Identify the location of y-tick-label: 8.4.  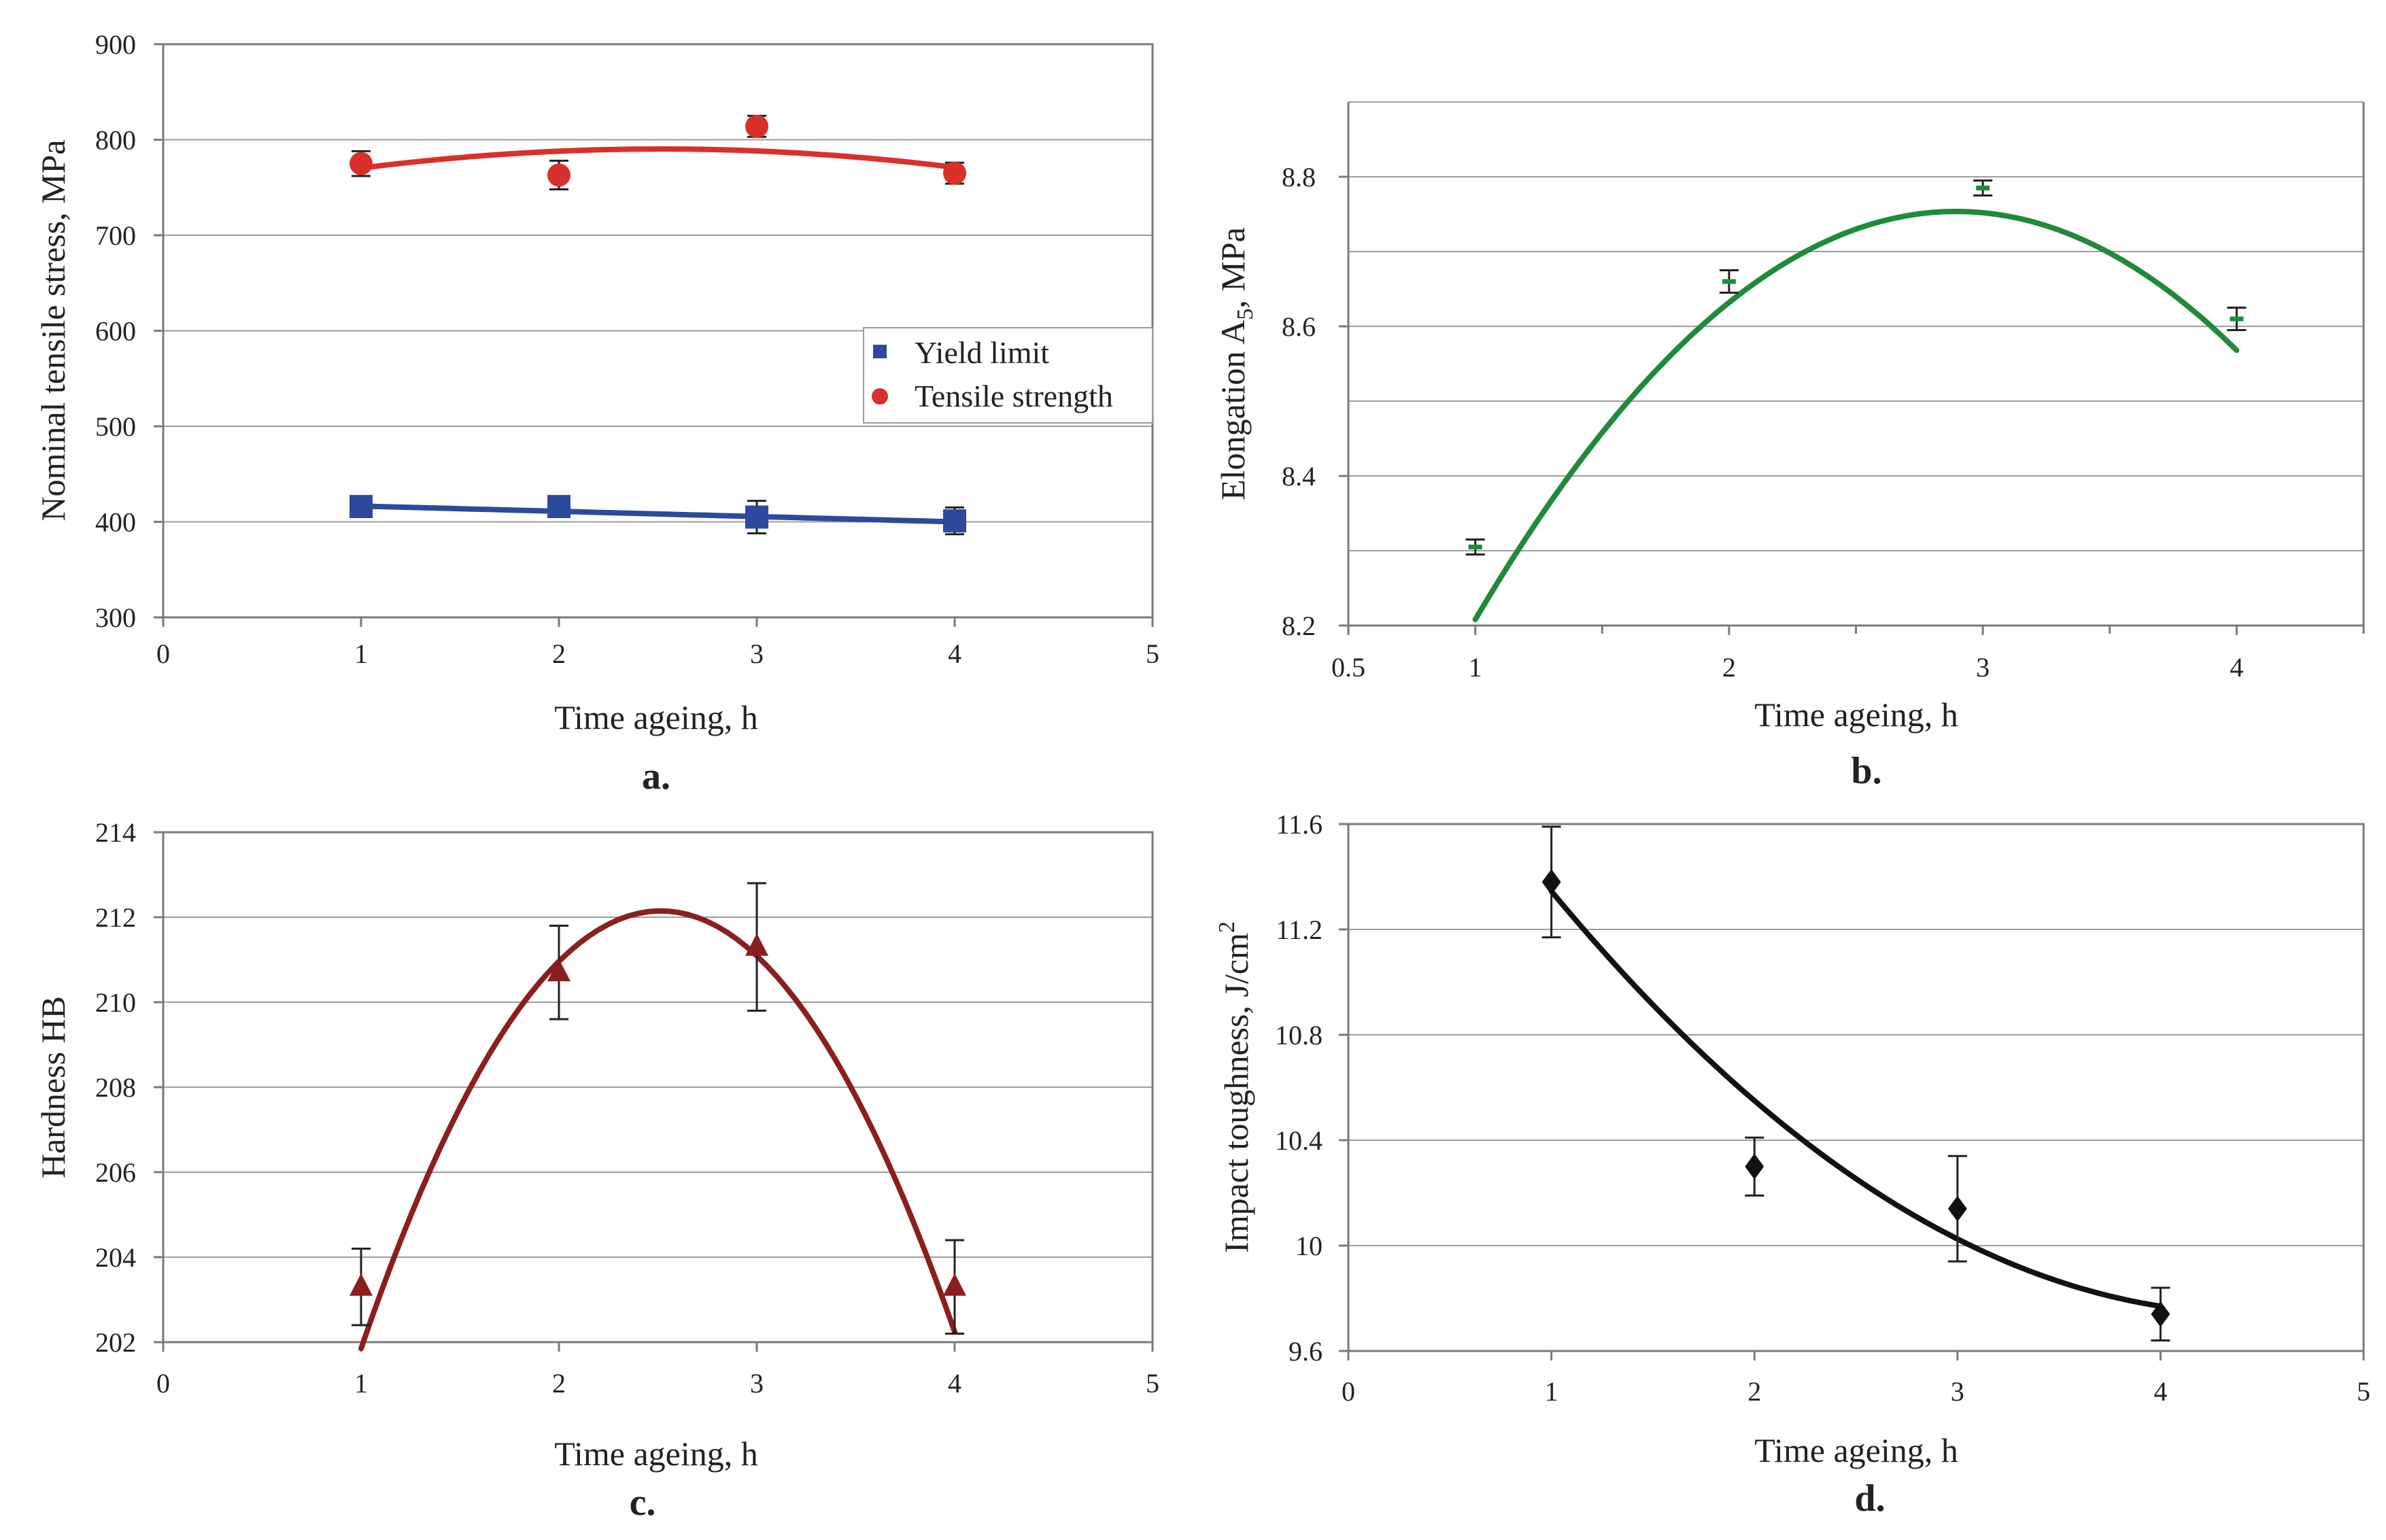
(1299, 476).